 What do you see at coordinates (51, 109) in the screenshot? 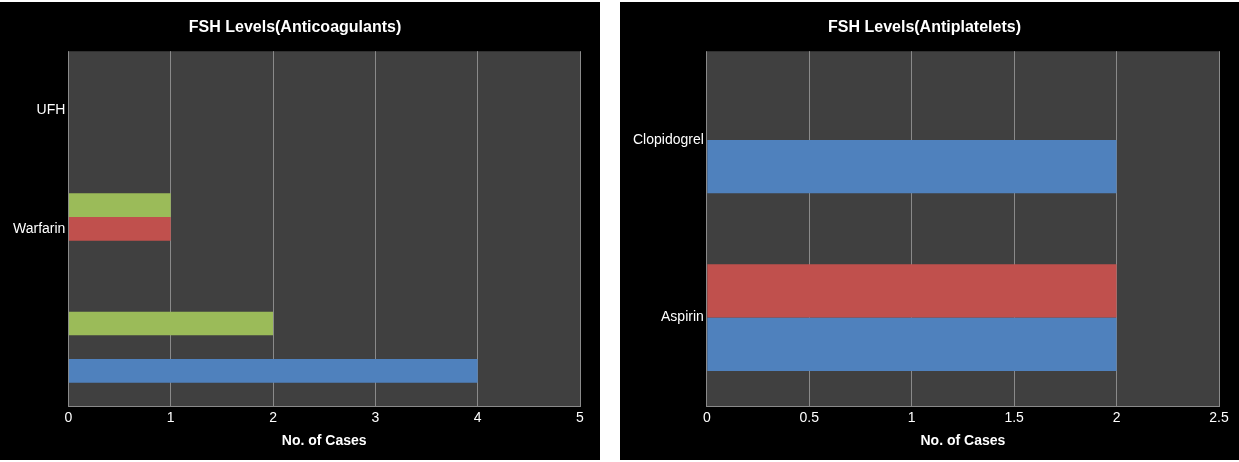
I see `y-tick-label: UFH` at bounding box center [51, 109].